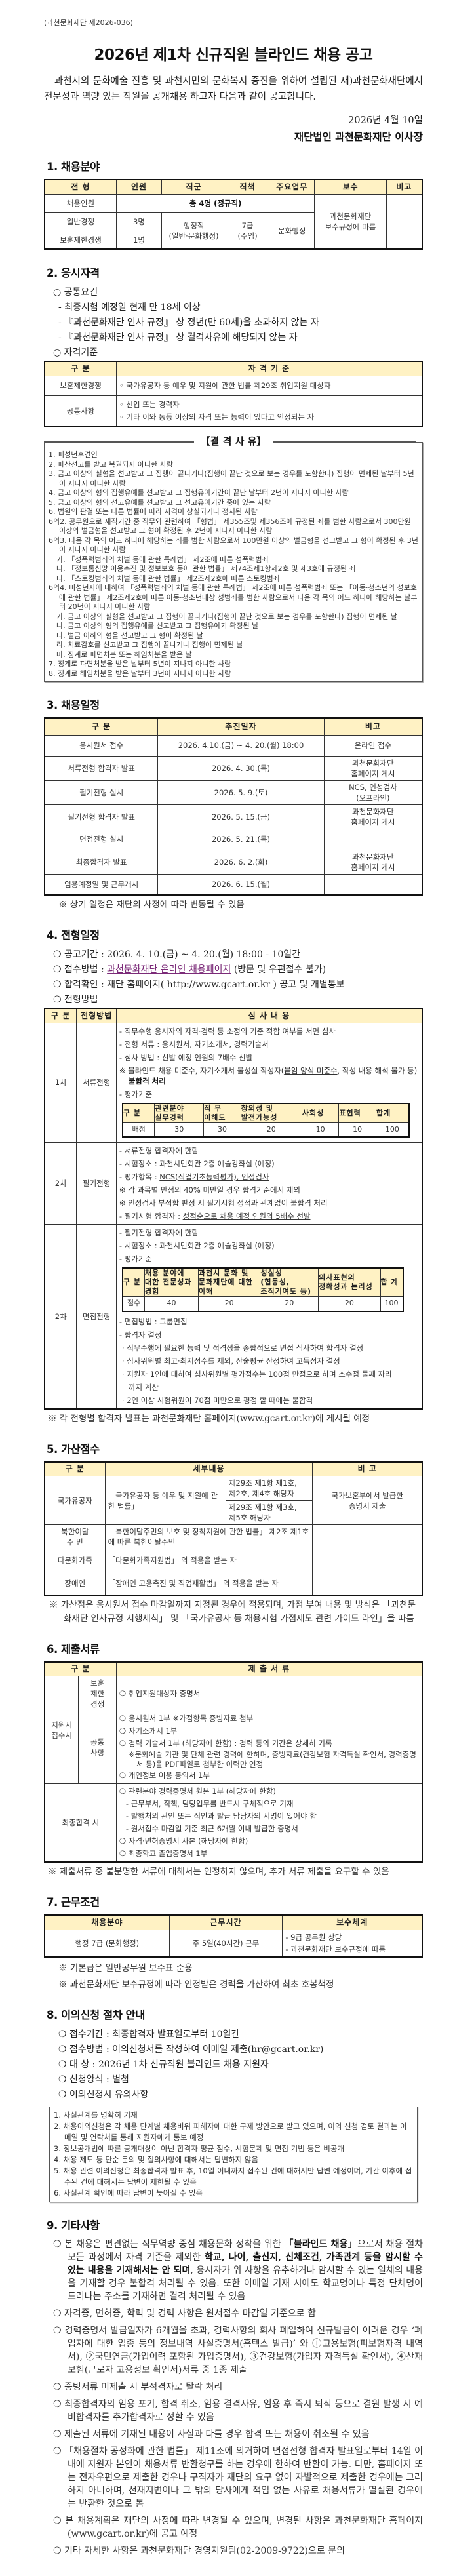 The image size is (455, 2576). What do you see at coordinates (140, 1334) in the screenshot?
I see `list-item: - 합격자 결정` at bounding box center [140, 1334].